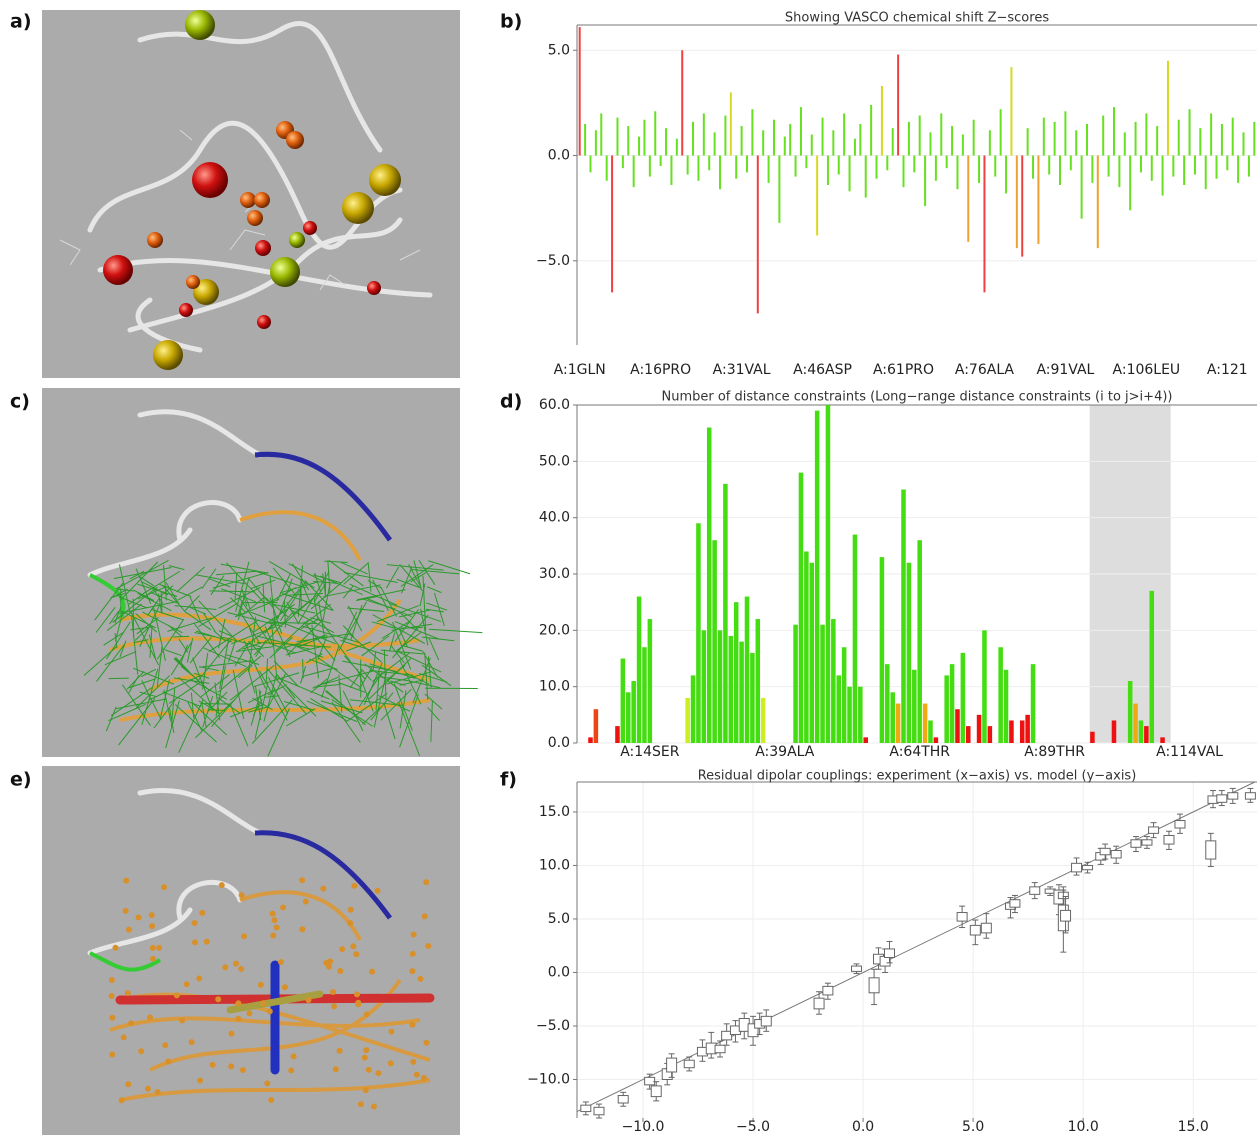  Describe the element at coordinates (285, 272) in the screenshot. I see `atom-sphere` at that location.